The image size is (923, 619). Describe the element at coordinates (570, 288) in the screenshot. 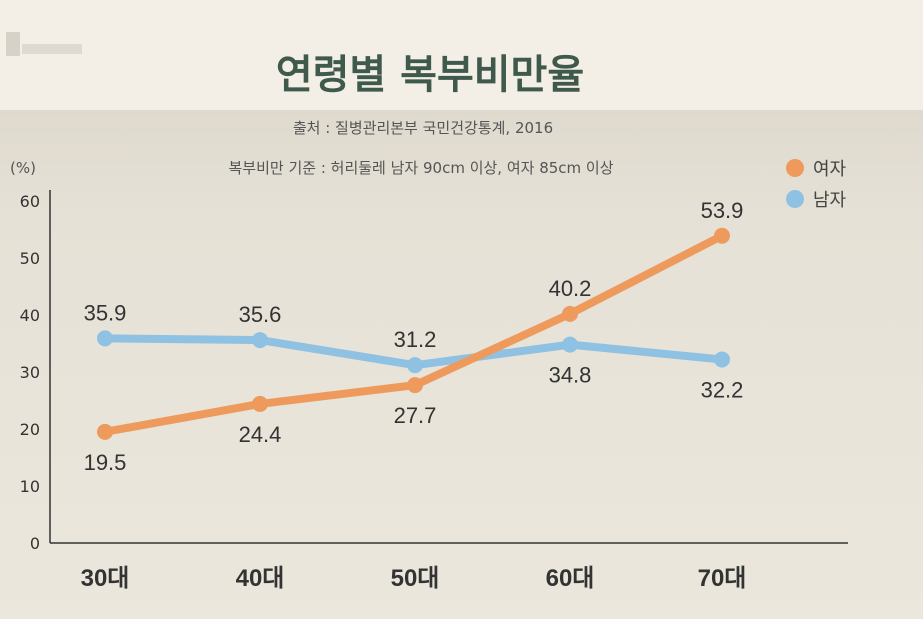

I see `data-label-female: 40.2` at that location.